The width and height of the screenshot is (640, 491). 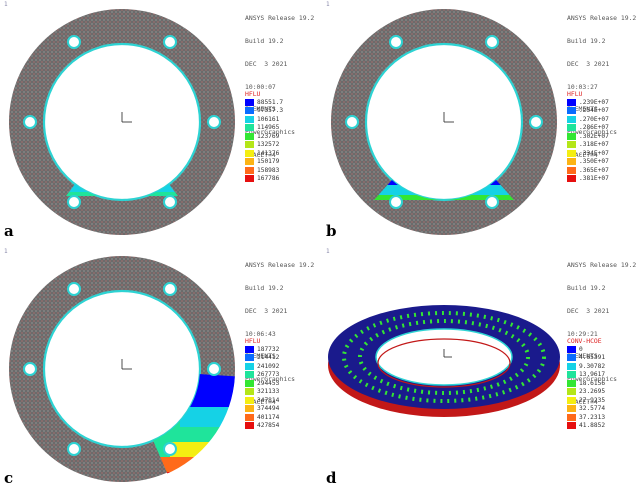 What do you see at coordinates (268, 375) in the screenshot?
I see `legend-value: 267773` at bounding box center [268, 375].